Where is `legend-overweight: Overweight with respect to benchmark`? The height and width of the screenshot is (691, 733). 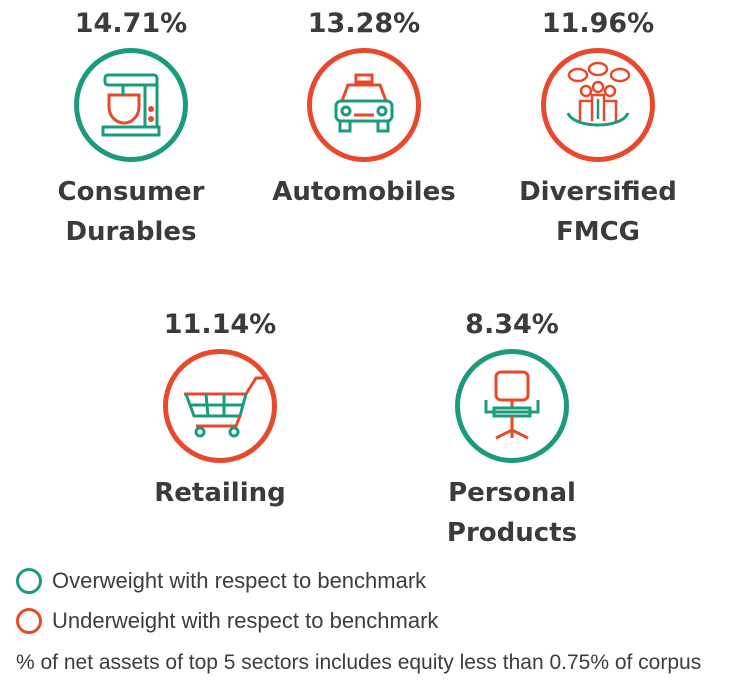
legend-overweight: Overweight with respect to benchmark is located at coordinates (221, 581).